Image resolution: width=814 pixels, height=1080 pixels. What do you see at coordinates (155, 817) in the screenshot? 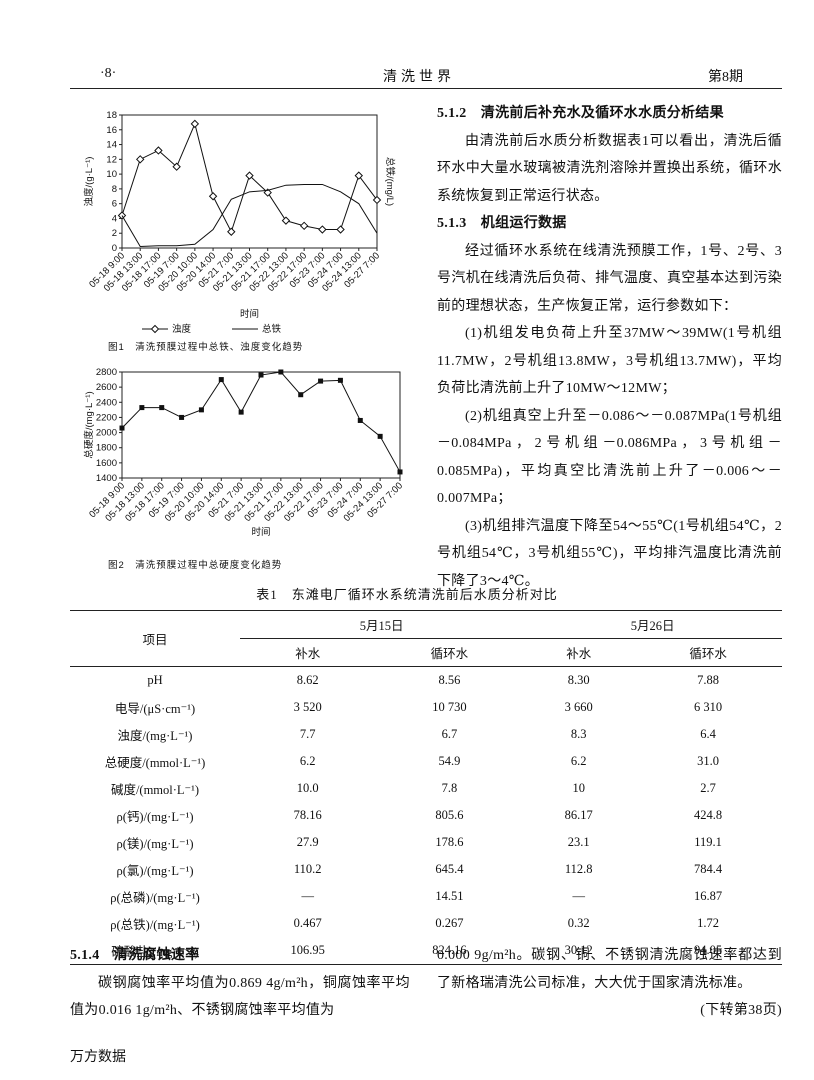
I see `row-header: ρ(钙)/(mg·L⁻¹)` at bounding box center [155, 817].